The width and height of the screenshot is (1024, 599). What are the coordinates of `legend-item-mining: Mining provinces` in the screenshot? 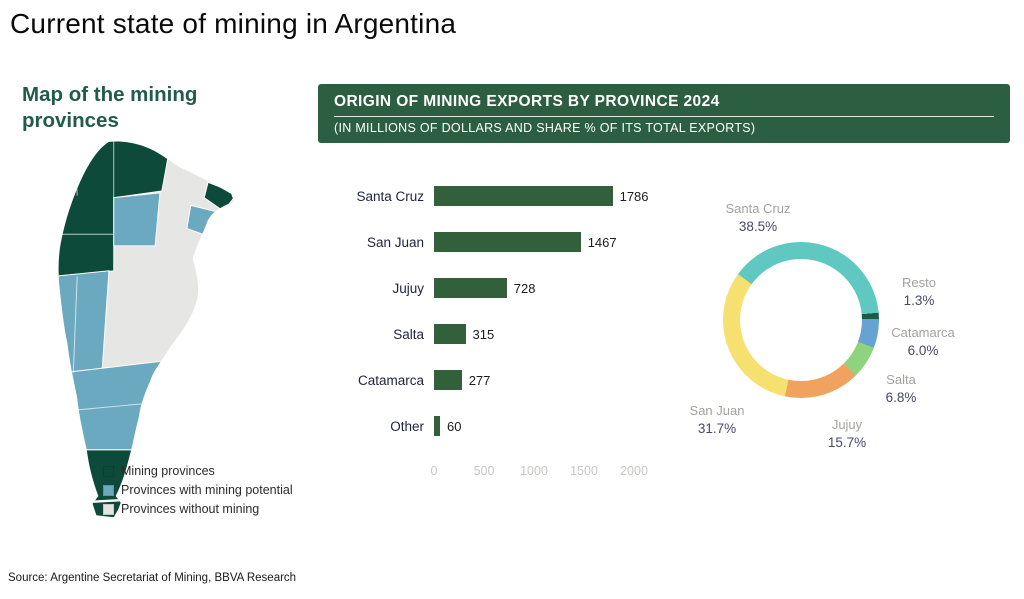 It's located at (198, 471).